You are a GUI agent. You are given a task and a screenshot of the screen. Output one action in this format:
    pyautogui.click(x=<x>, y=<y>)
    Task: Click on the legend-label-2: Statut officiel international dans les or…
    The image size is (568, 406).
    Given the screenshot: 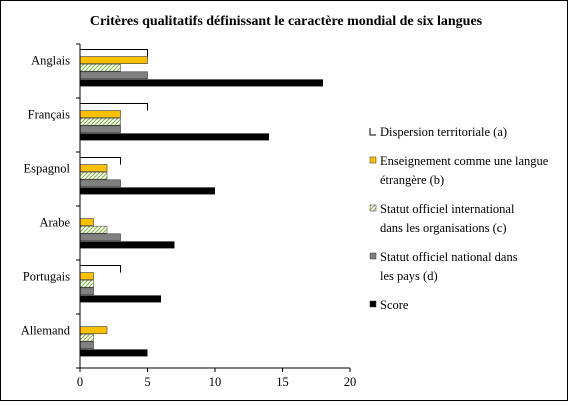 What is the action you would take?
    pyautogui.click(x=447, y=218)
    